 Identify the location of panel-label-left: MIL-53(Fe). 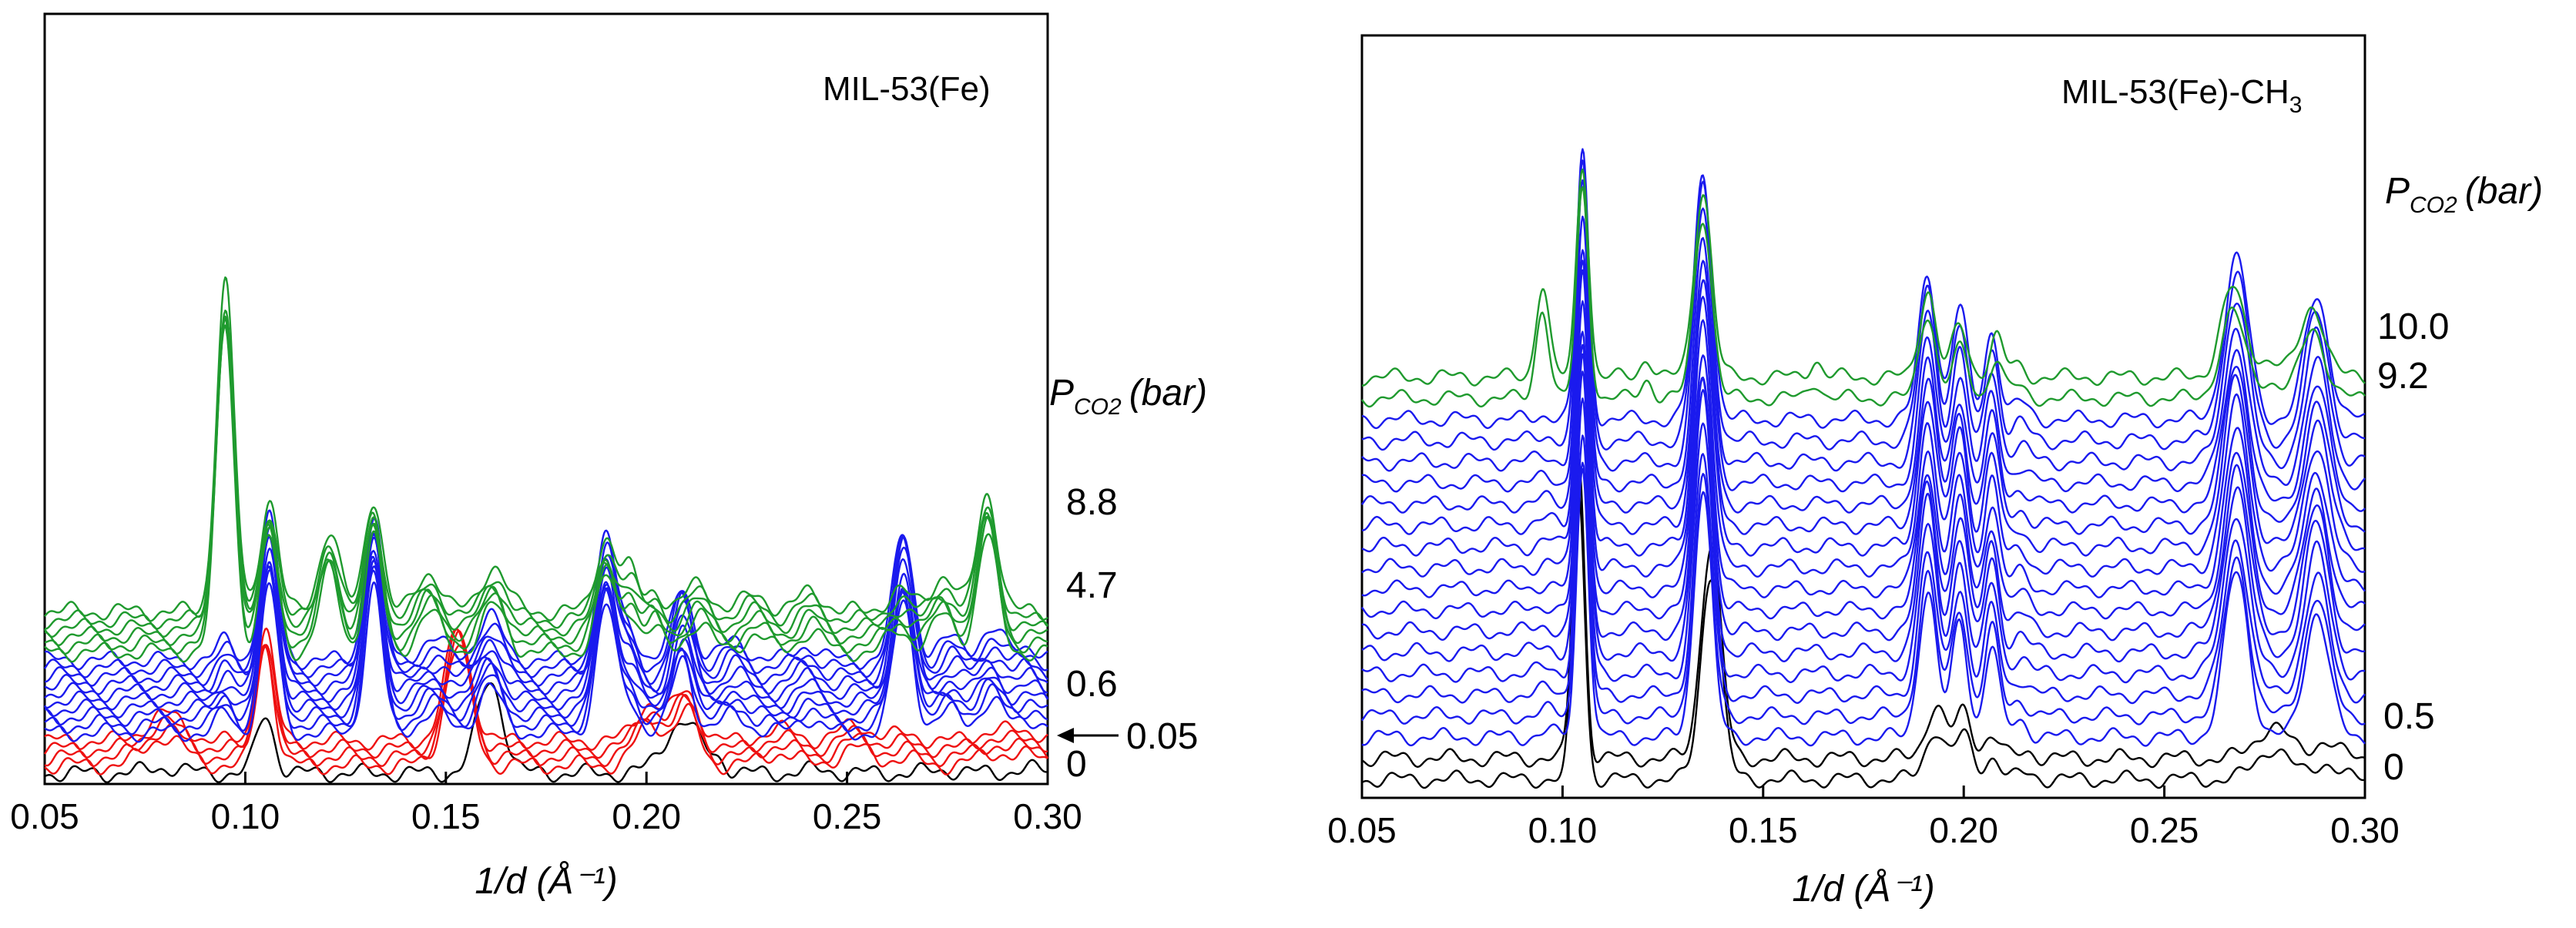
(907, 89).